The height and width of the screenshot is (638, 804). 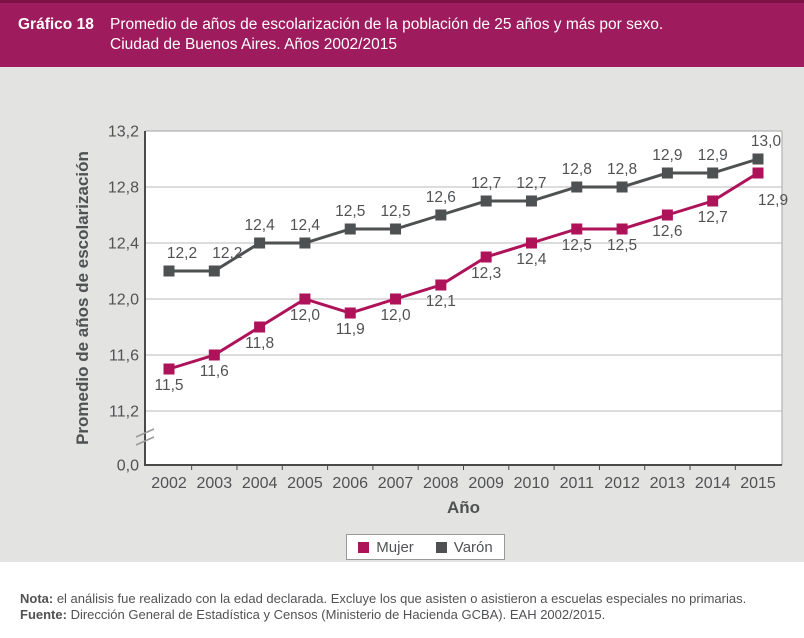 I want to click on x-tick-label: 2006, so click(x=350, y=483).